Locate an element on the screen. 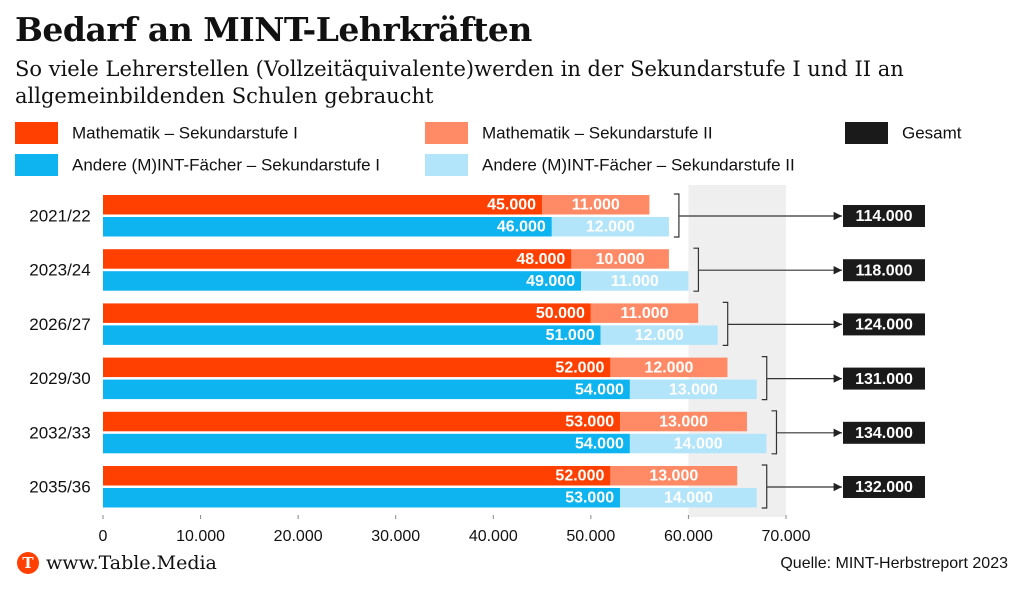 Image resolution: width=1024 pixels, height=590 pixels. y-tick-label: 2029/30 is located at coordinates (59, 378).